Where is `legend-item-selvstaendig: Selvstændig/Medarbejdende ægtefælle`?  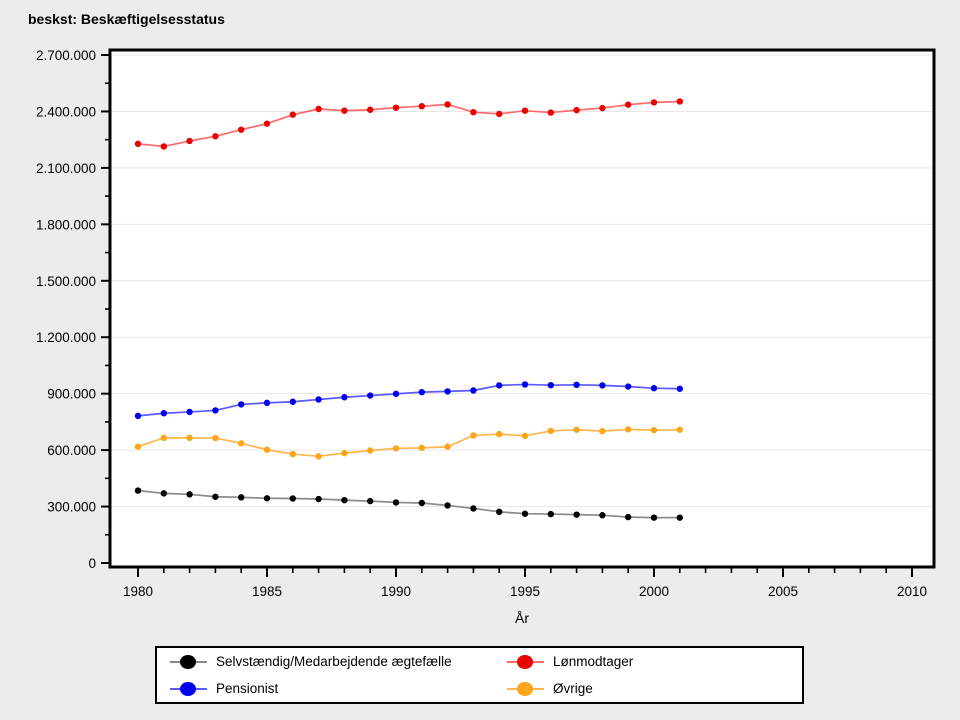 legend-item-selvstaendig: Selvstændig/Medarbejdende ægtefælle is located at coordinates (338, 662).